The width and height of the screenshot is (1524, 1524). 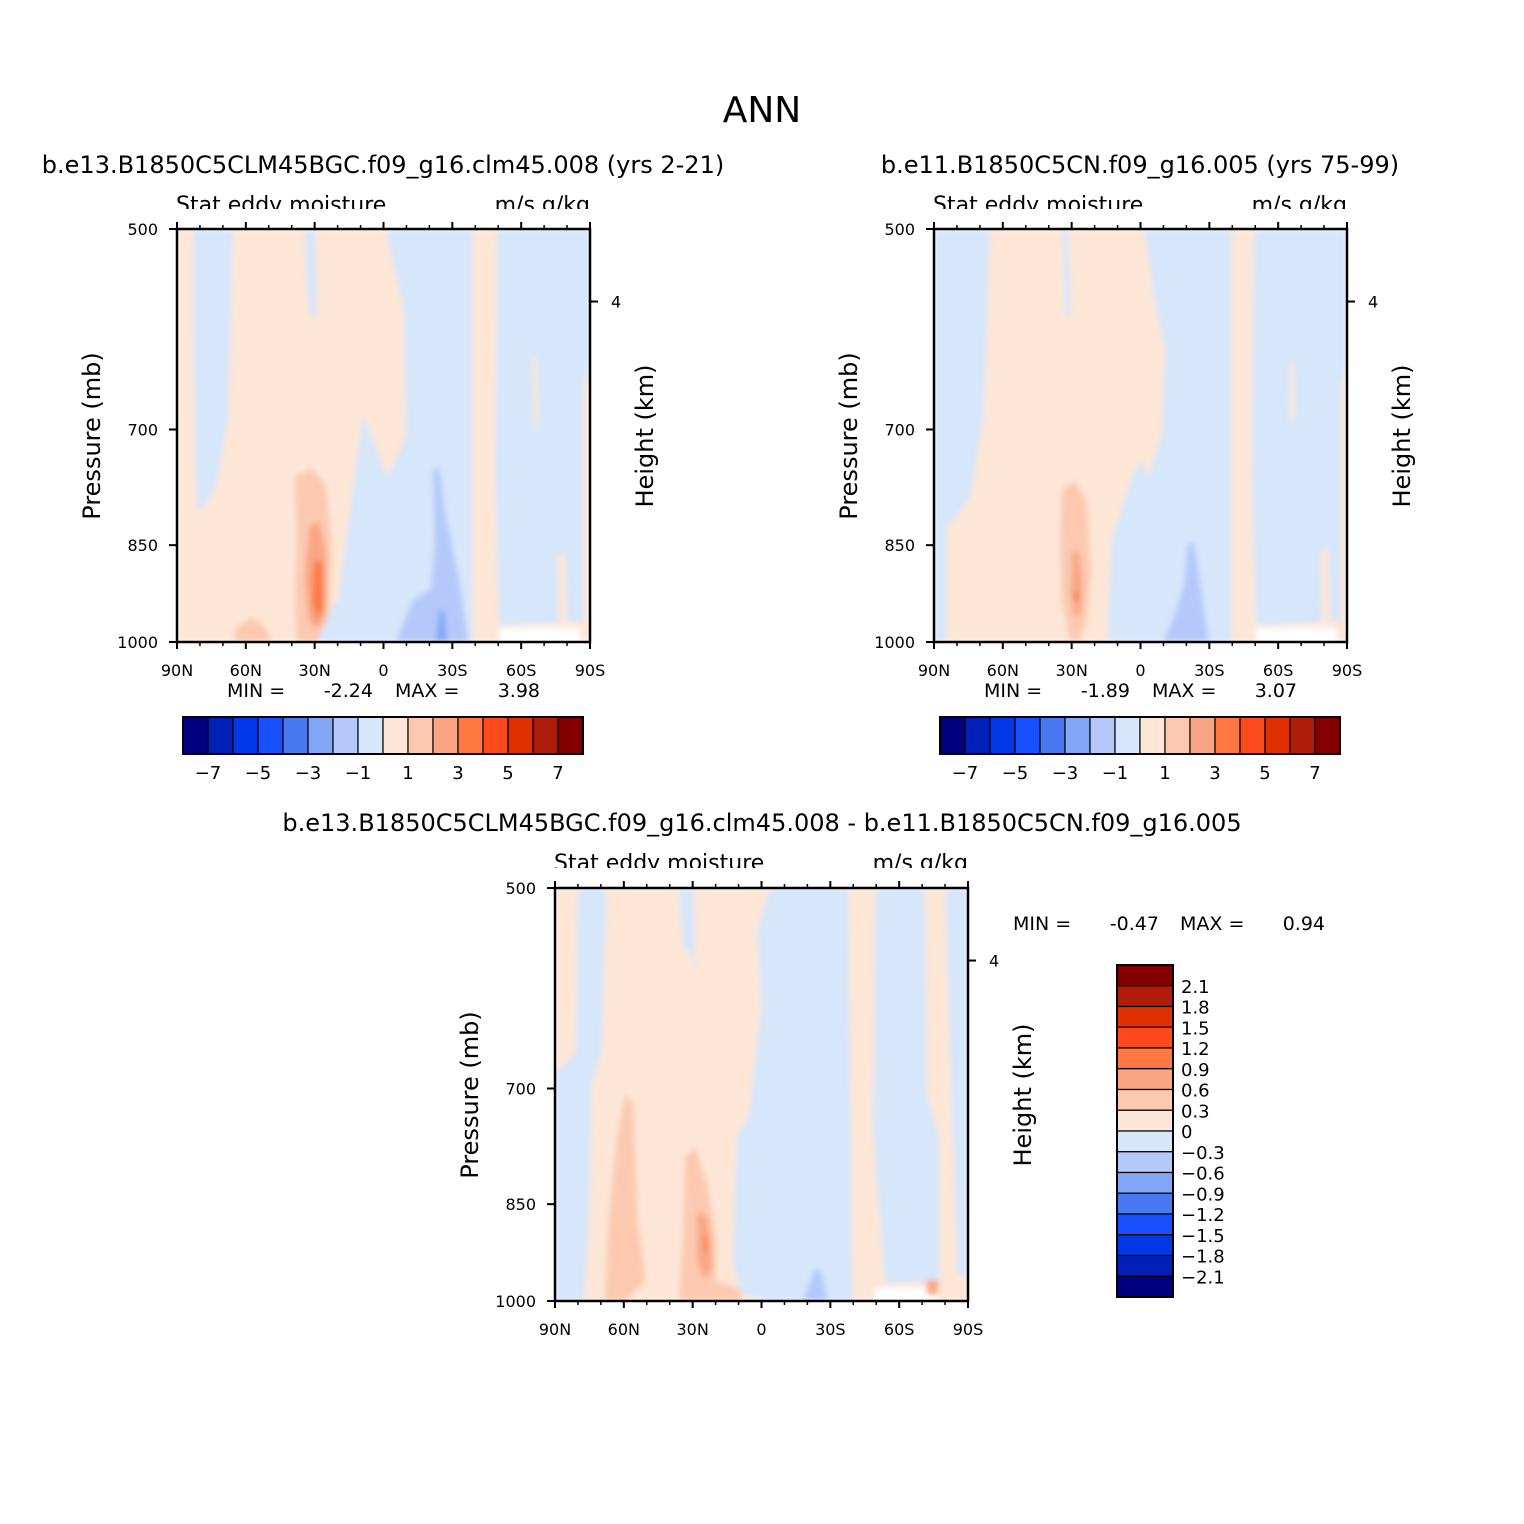 I want to click on right-axis-label: Height (km), so click(x=1402, y=436).